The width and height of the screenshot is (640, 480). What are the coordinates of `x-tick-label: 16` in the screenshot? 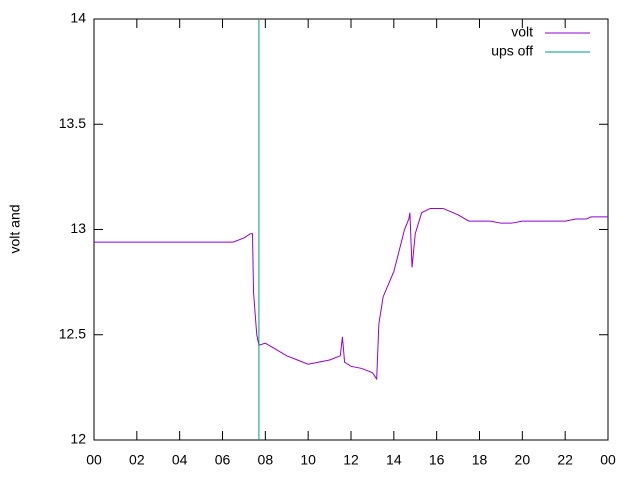 It's located at (437, 460).